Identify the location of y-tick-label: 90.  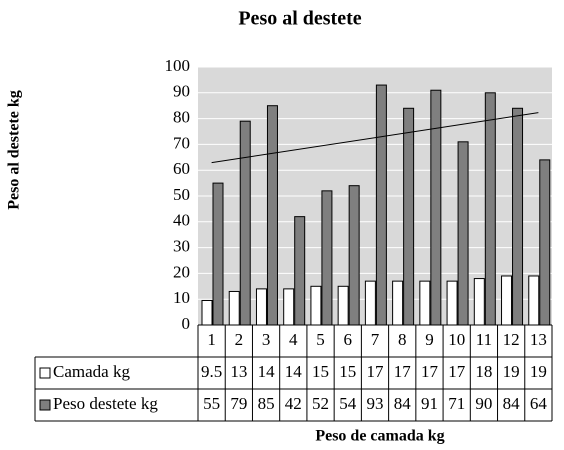
(181, 91).